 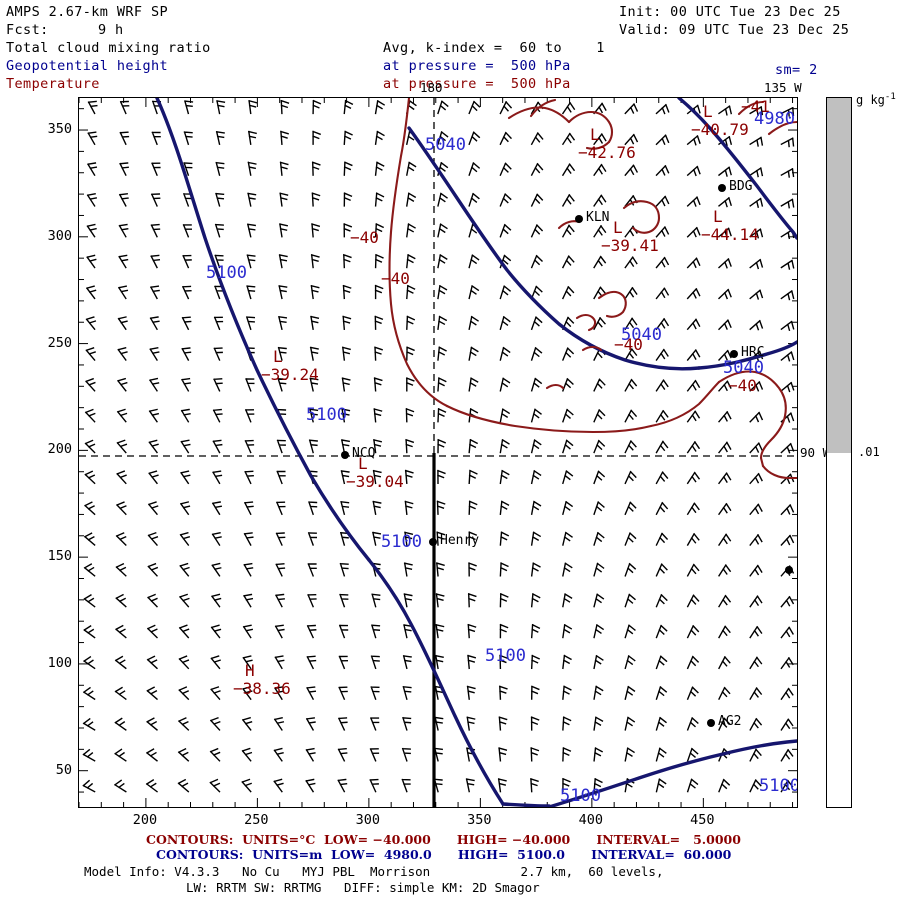 What do you see at coordinates (753, 352) in the screenshot?
I see `station-label-HRC: HRC` at bounding box center [753, 352].